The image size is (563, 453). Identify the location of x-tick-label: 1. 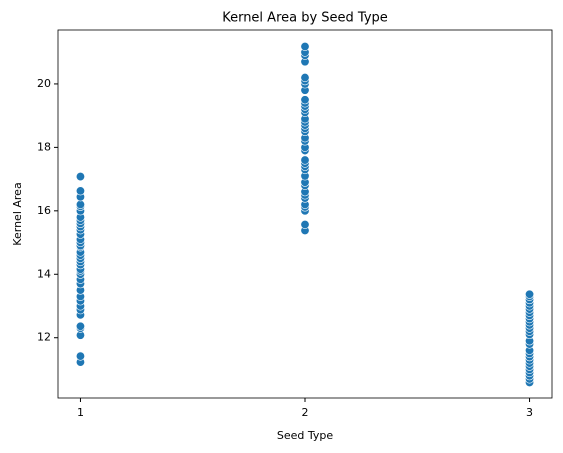
(80, 412).